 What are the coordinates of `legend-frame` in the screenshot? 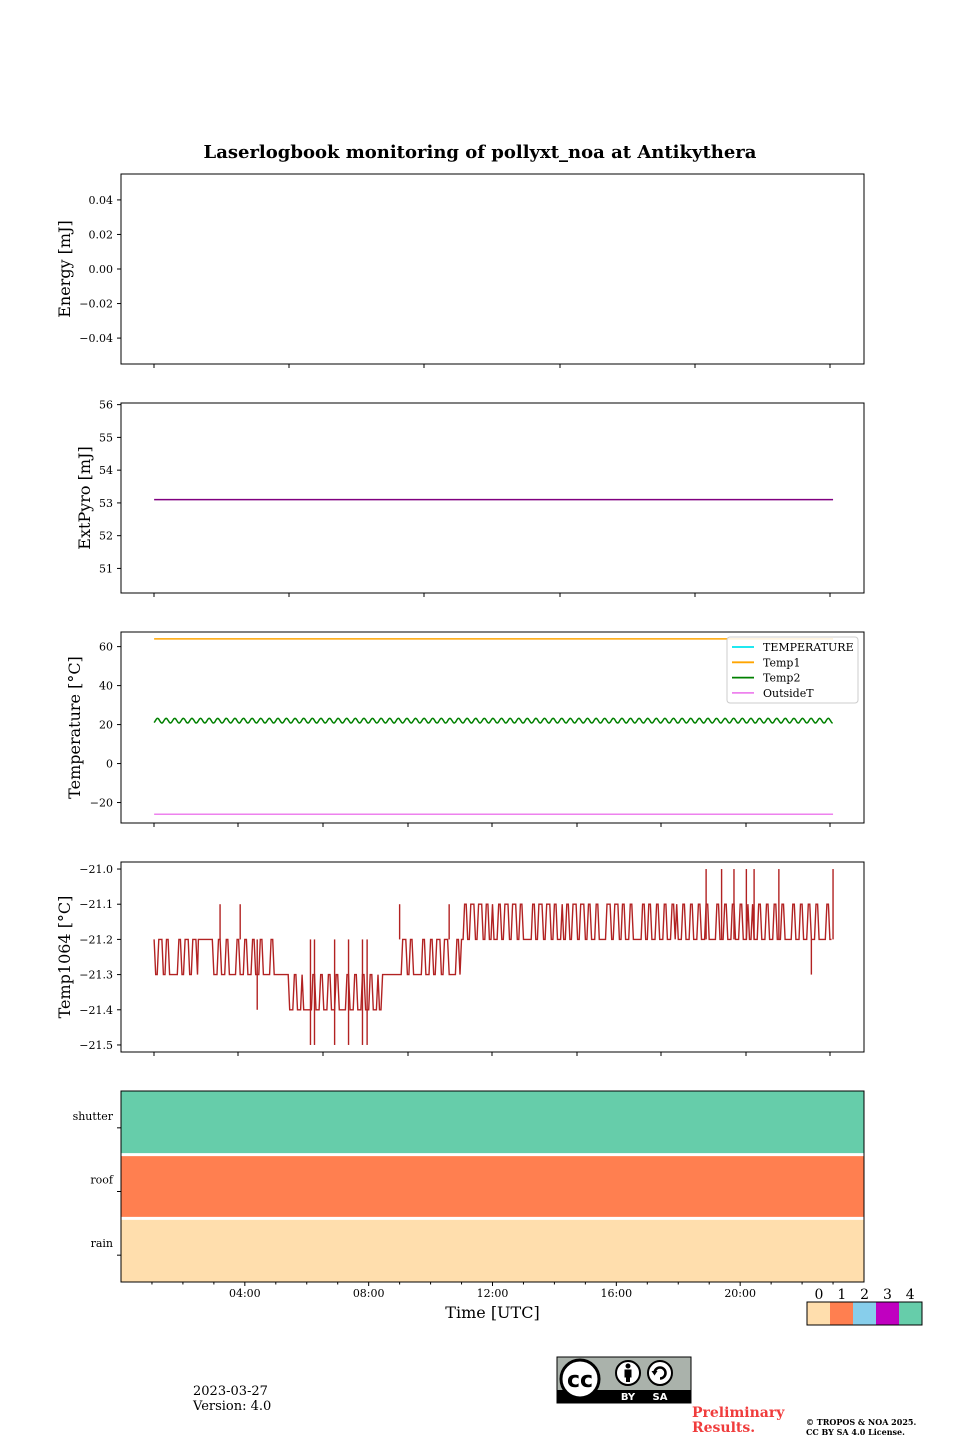 It's located at (792, 670).